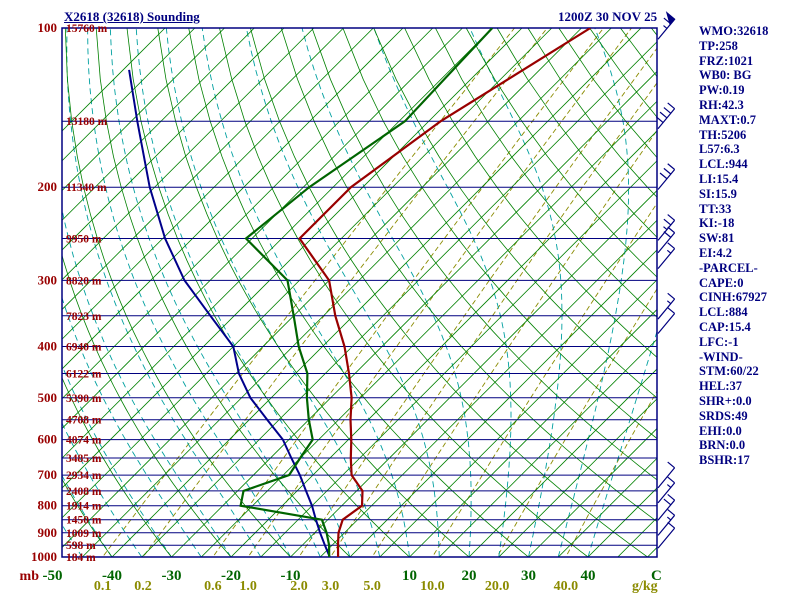  What do you see at coordinates (48, 505) in the screenshot?
I see `svg-text: 800` at bounding box center [48, 505].